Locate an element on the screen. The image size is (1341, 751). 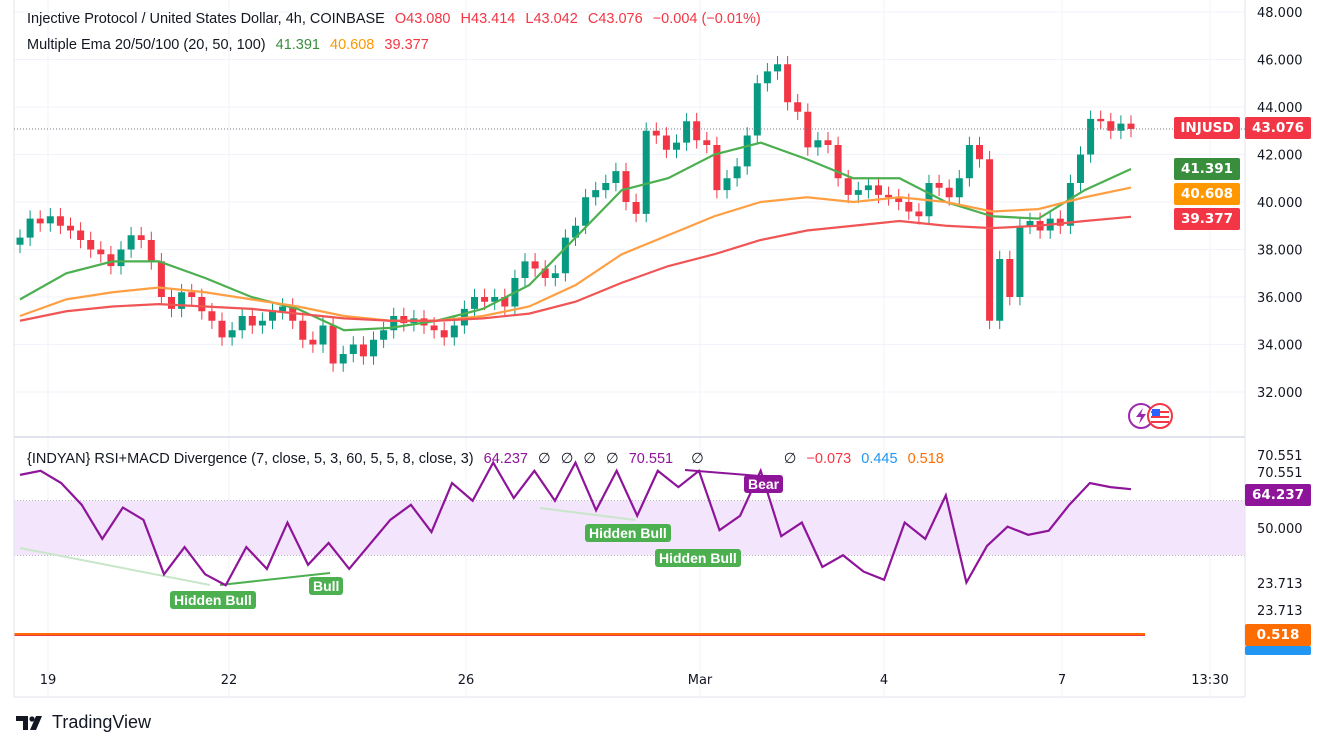
ema-title: Multiple Ema 20/50/100 (20, 50, 100) is located at coordinates (146, 45).